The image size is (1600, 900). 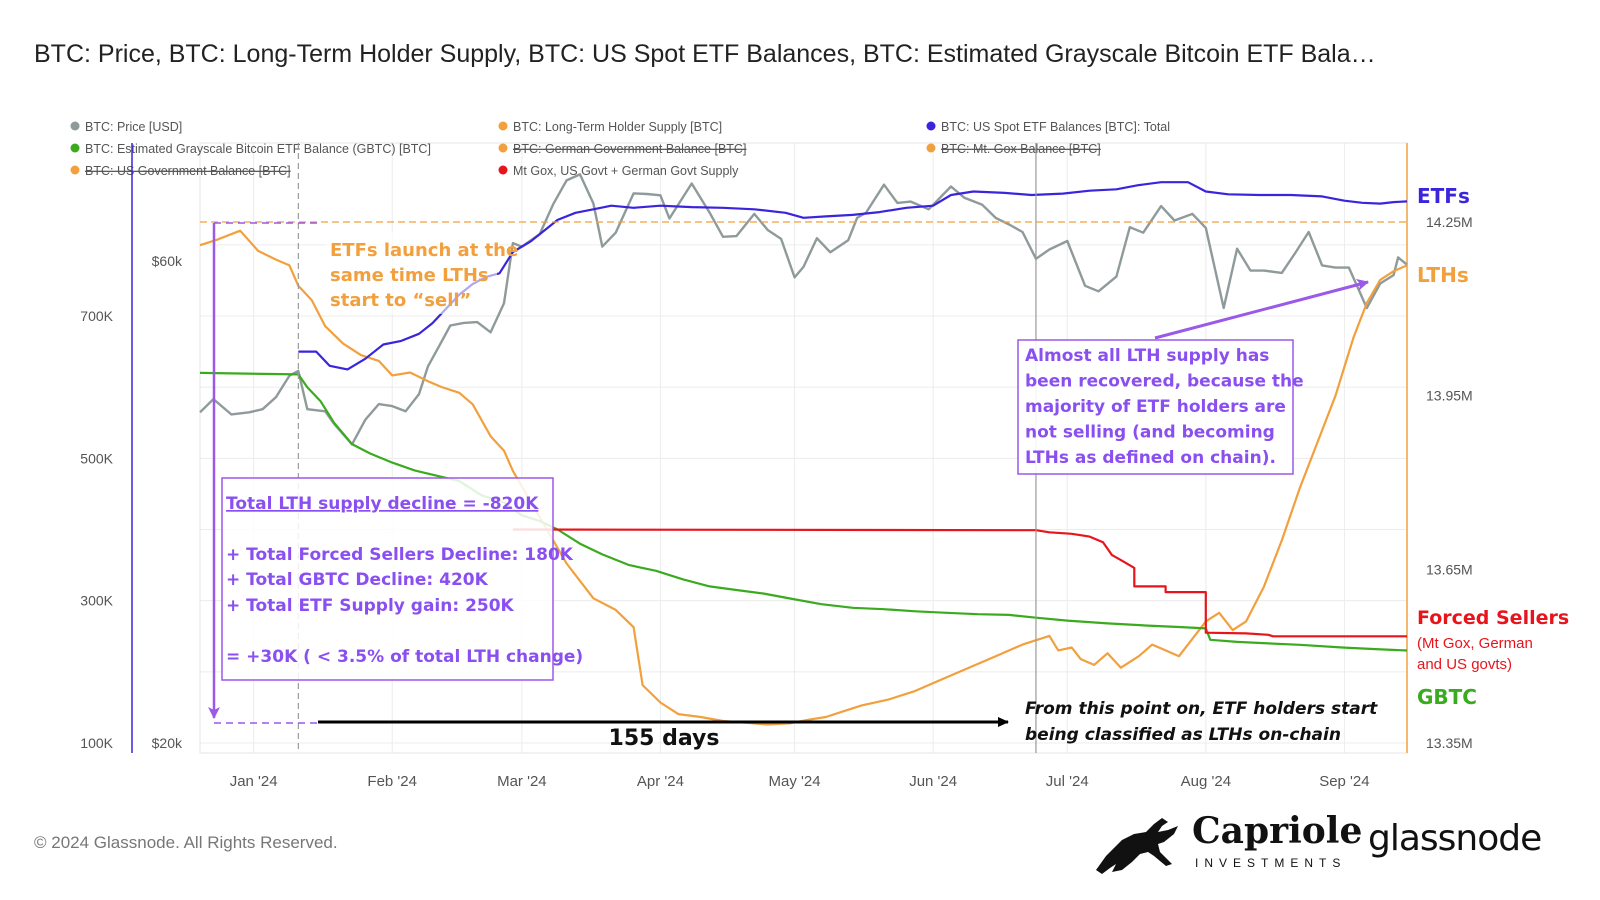 What do you see at coordinates (660, 781) in the screenshot?
I see `x-tick-label: Apr '24` at bounding box center [660, 781].